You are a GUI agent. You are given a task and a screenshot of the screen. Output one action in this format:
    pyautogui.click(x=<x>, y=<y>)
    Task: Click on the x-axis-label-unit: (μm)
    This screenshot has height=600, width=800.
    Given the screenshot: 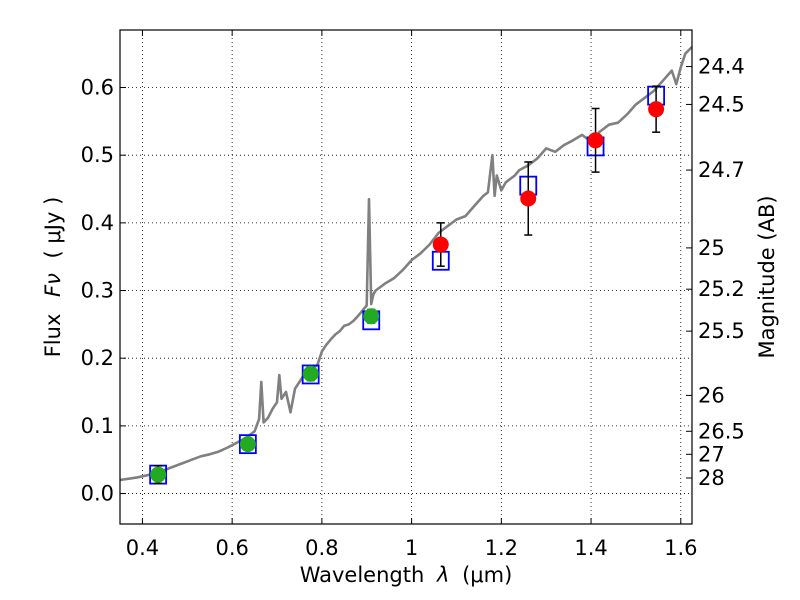 What is the action you would take?
    pyautogui.click(x=487, y=575)
    